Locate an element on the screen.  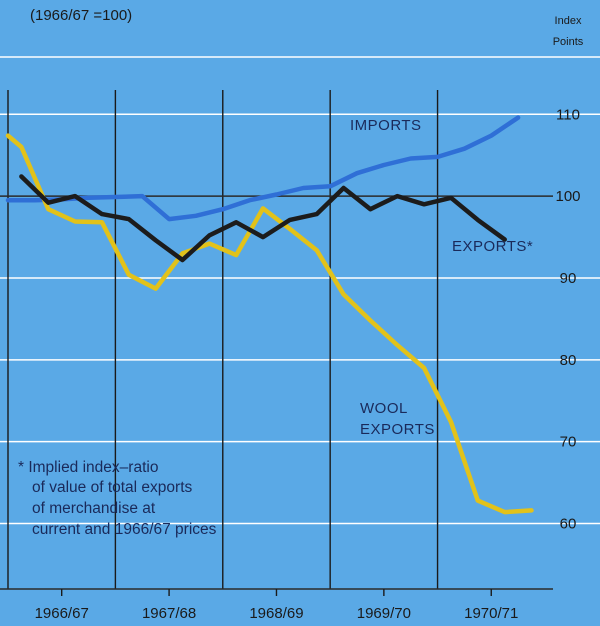
footnote-line-4: current and 1966/67 prices is located at coordinates (124, 529).